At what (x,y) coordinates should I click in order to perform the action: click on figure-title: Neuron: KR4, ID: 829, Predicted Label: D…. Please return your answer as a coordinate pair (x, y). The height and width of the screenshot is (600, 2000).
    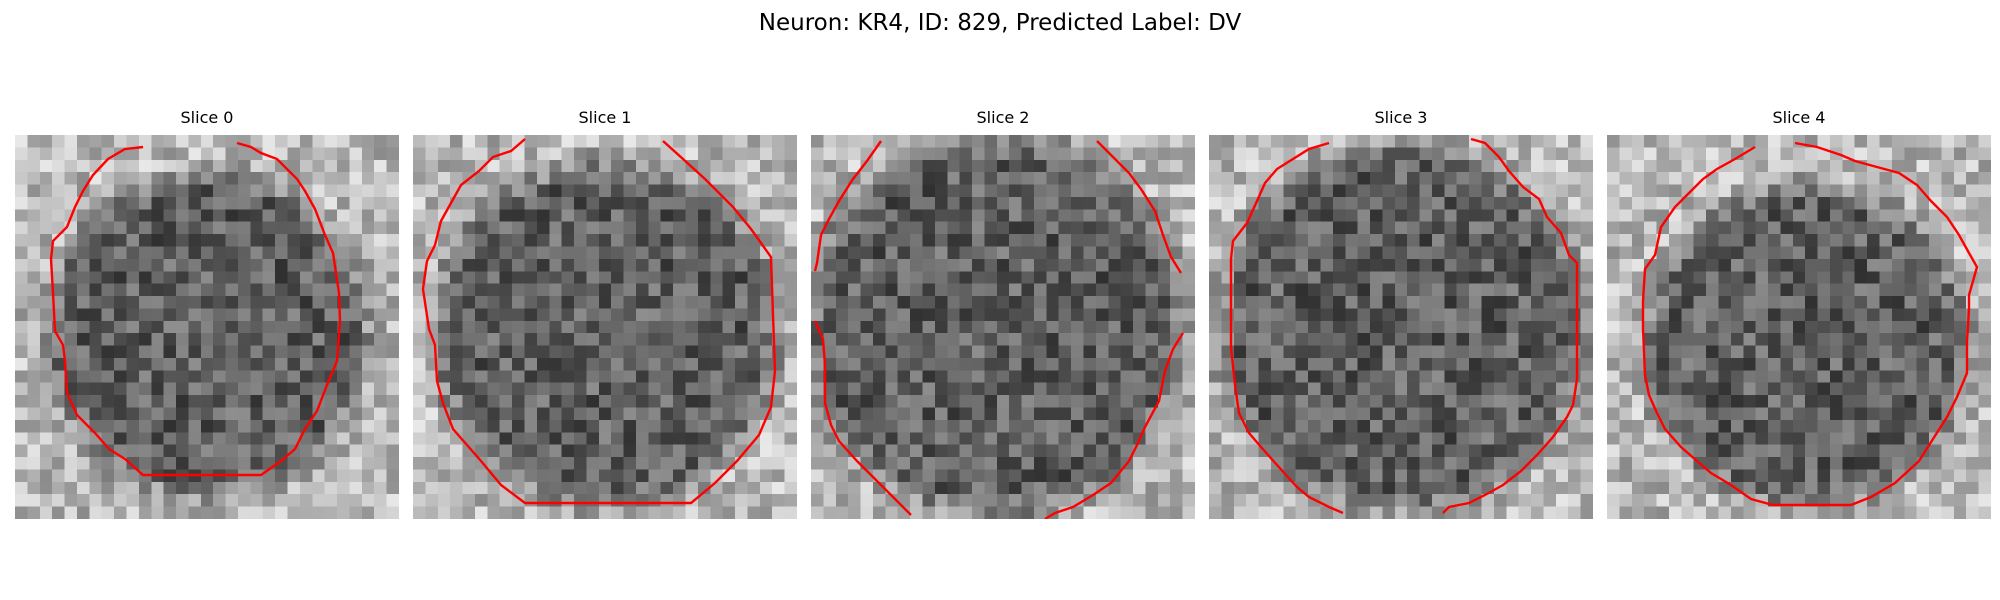
    Looking at the image, I should click on (1000, 23).